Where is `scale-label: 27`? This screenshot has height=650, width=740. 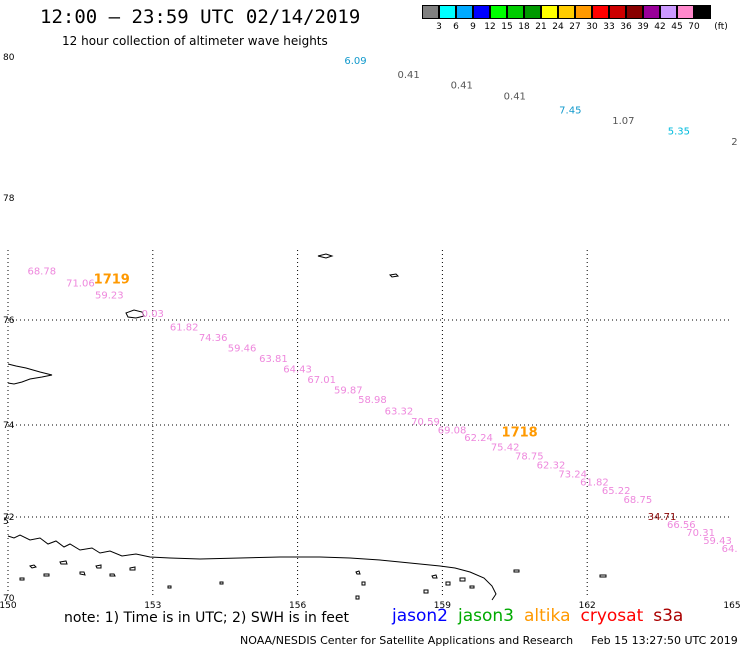
scale-label: 27 is located at coordinates (575, 27).